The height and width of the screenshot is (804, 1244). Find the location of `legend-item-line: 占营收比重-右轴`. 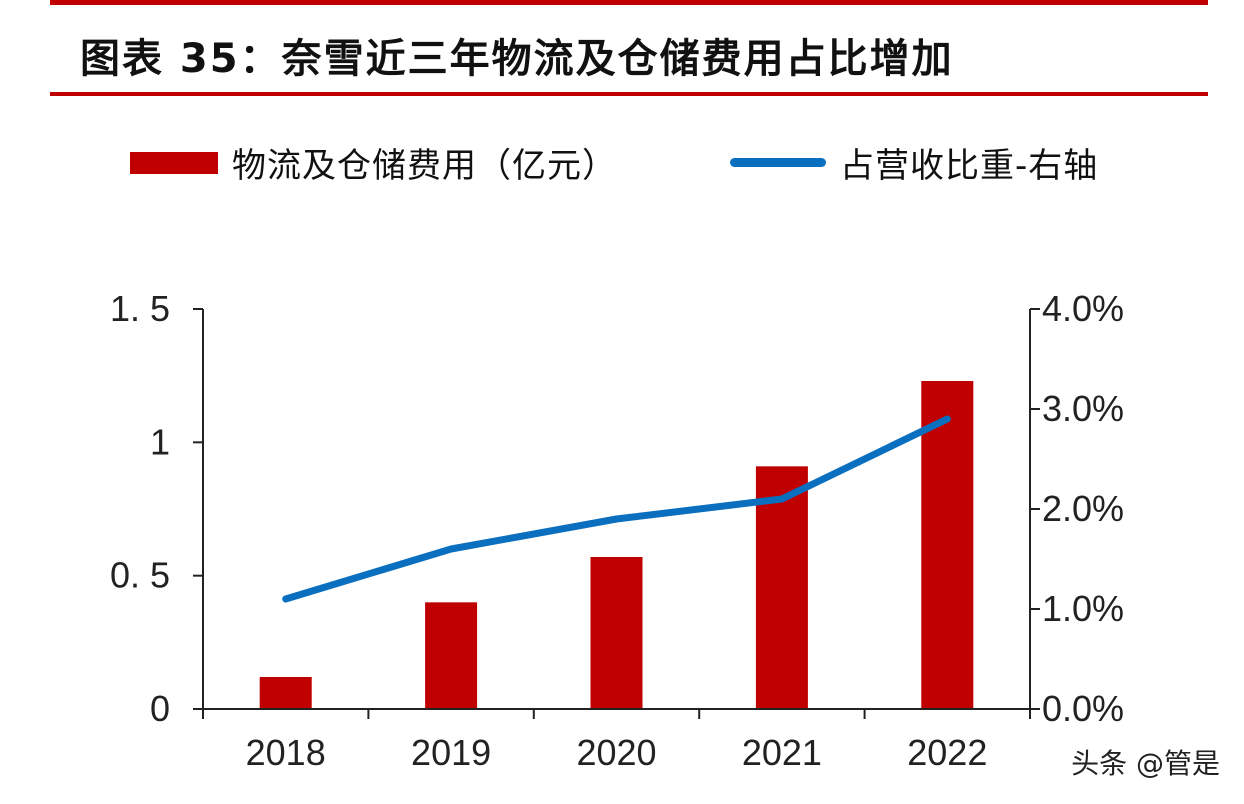

legend-item-line: 占营收比重-右轴 is located at coordinates (914, 162).